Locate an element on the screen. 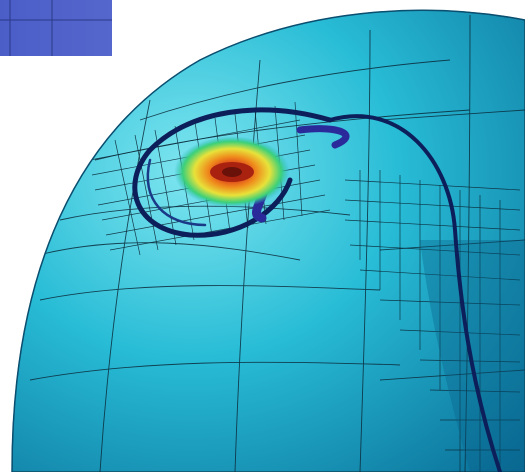 The image size is (525, 472). colorbar-block is located at coordinates (56, 28).